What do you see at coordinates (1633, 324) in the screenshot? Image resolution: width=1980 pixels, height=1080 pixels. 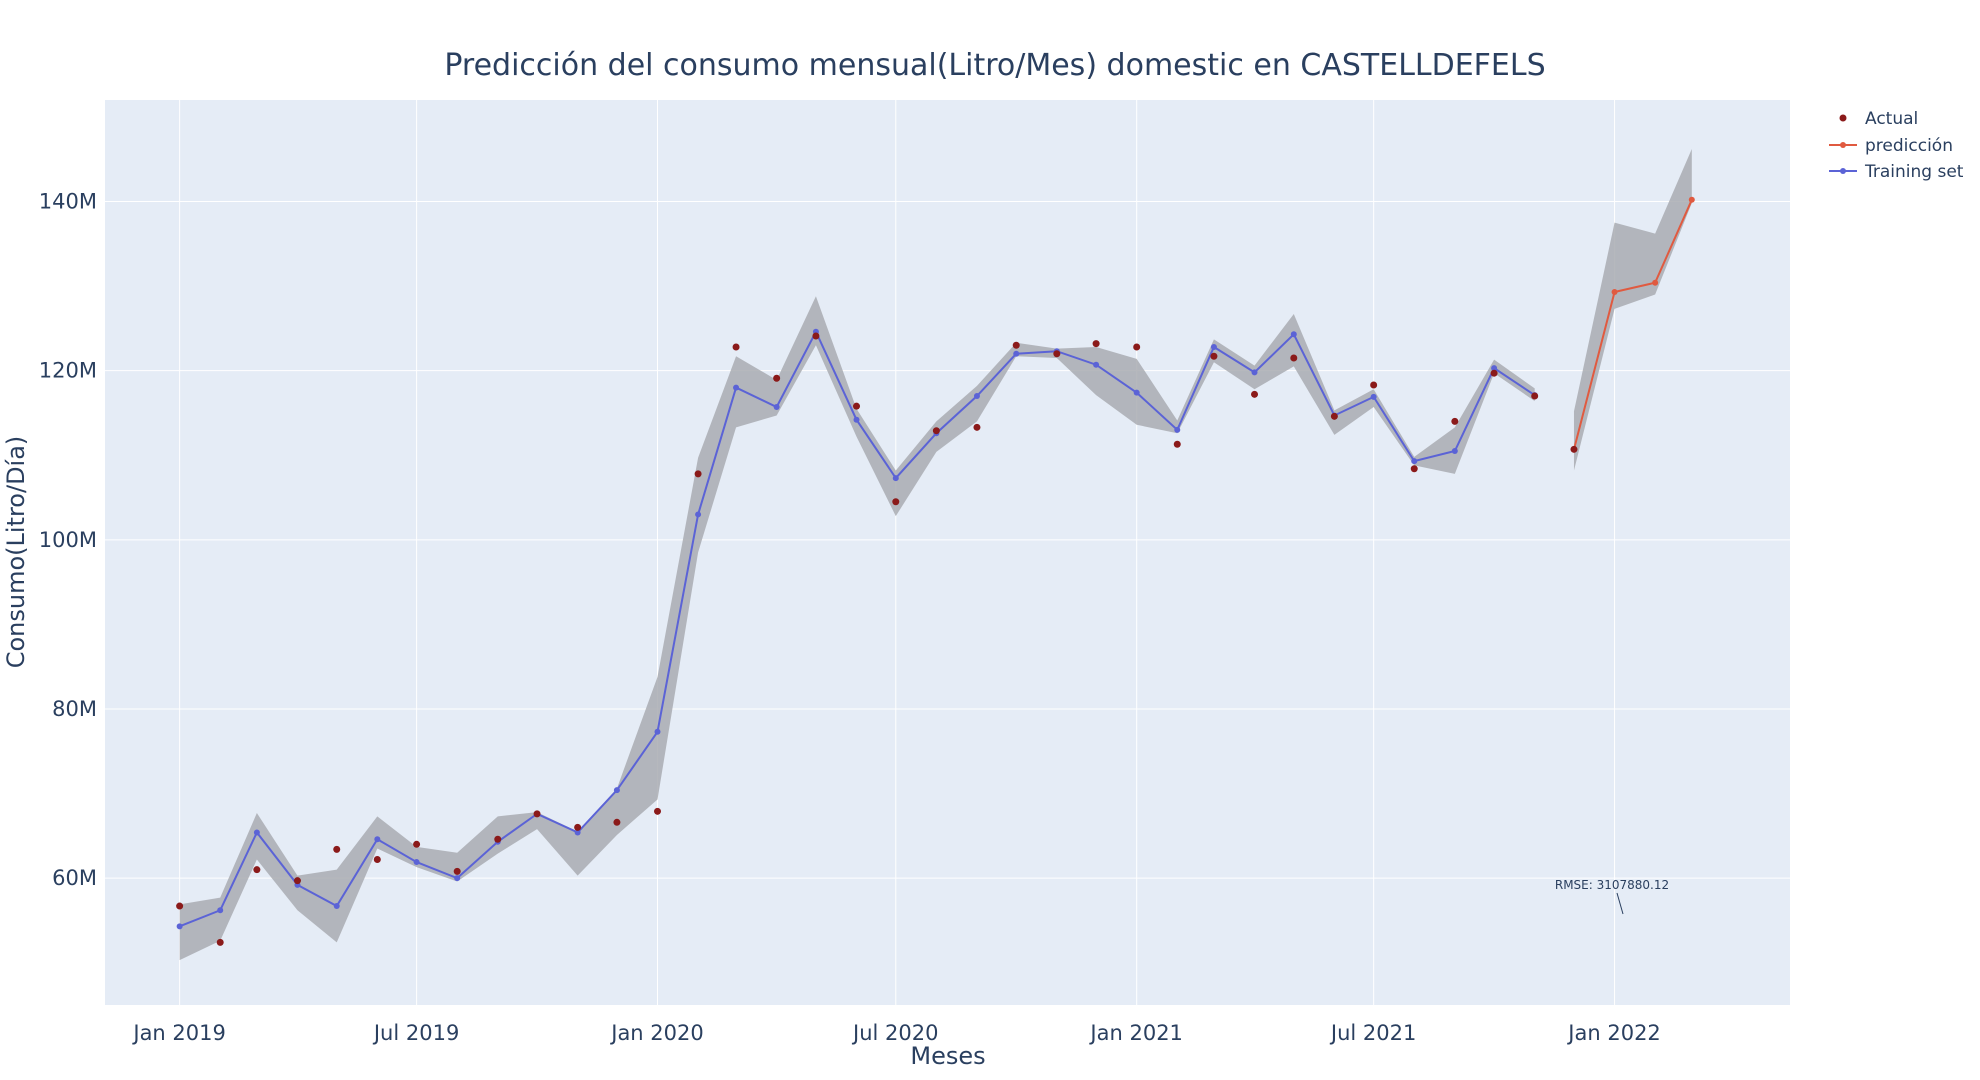 I see `series-line` at bounding box center [1633, 324].